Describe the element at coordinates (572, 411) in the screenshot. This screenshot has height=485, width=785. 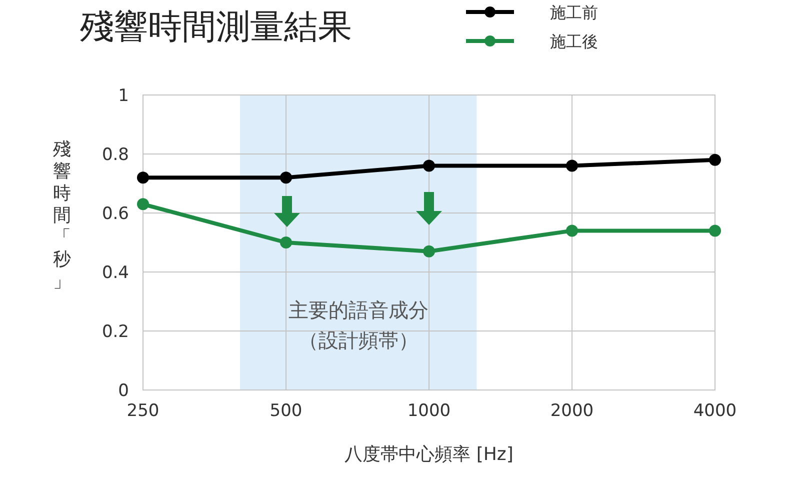
I see `x-tick-label: 2000` at that location.